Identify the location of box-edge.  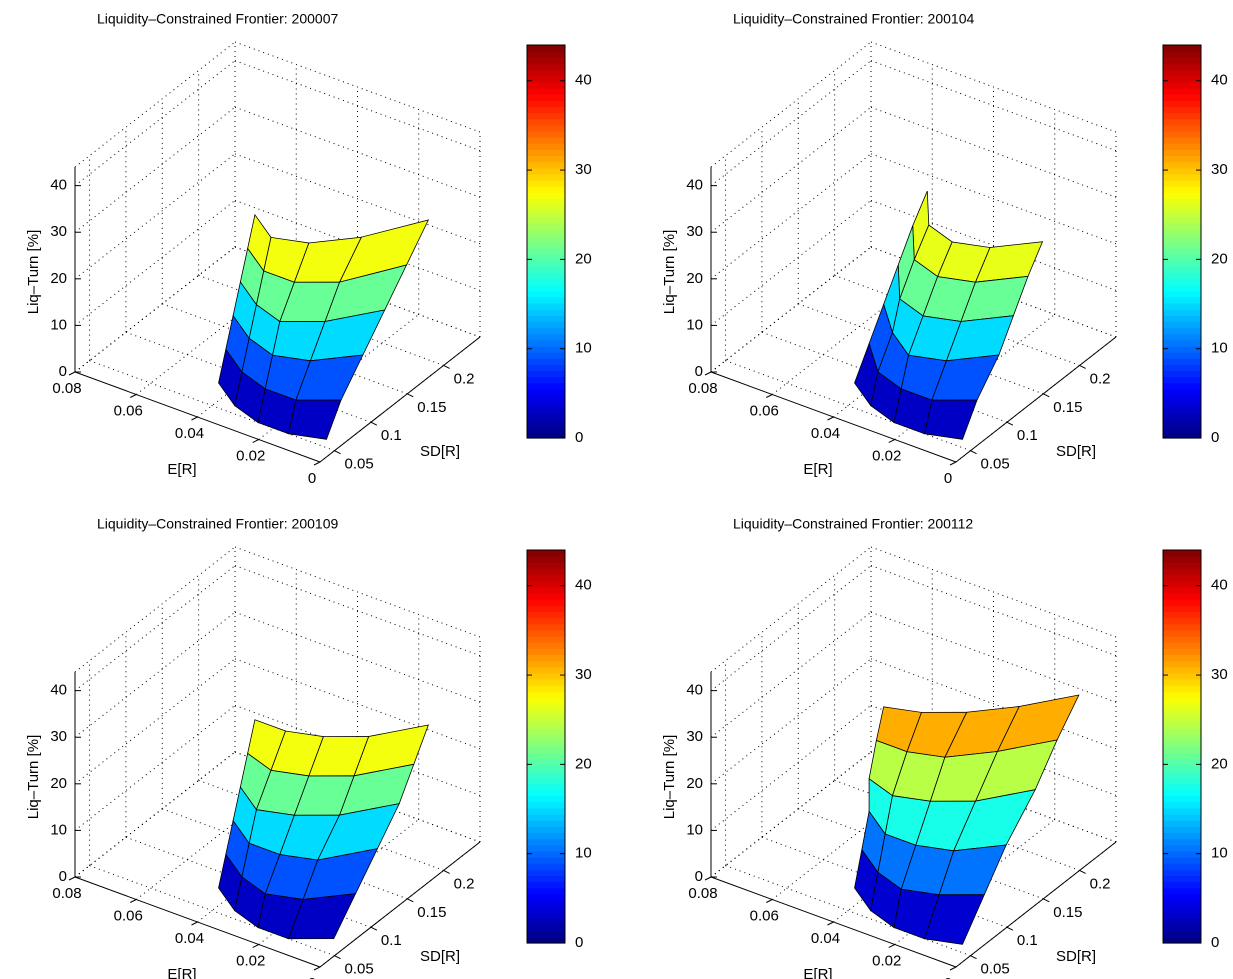
(791, 609).